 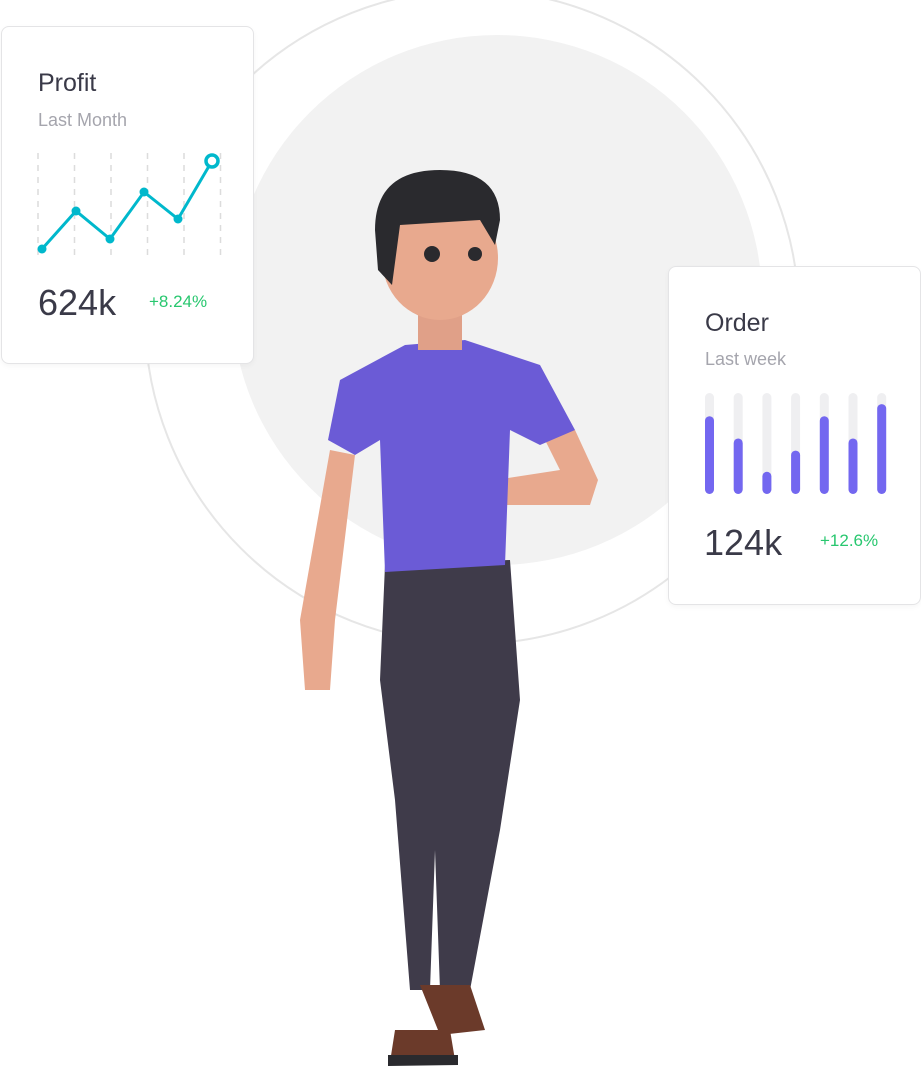 I want to click on profit-line, so click(x=127, y=205).